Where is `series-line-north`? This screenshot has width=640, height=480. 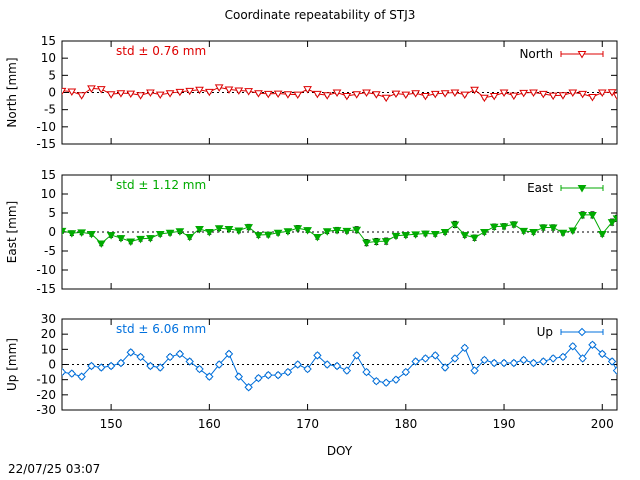 series-line-north is located at coordinates (339, 92).